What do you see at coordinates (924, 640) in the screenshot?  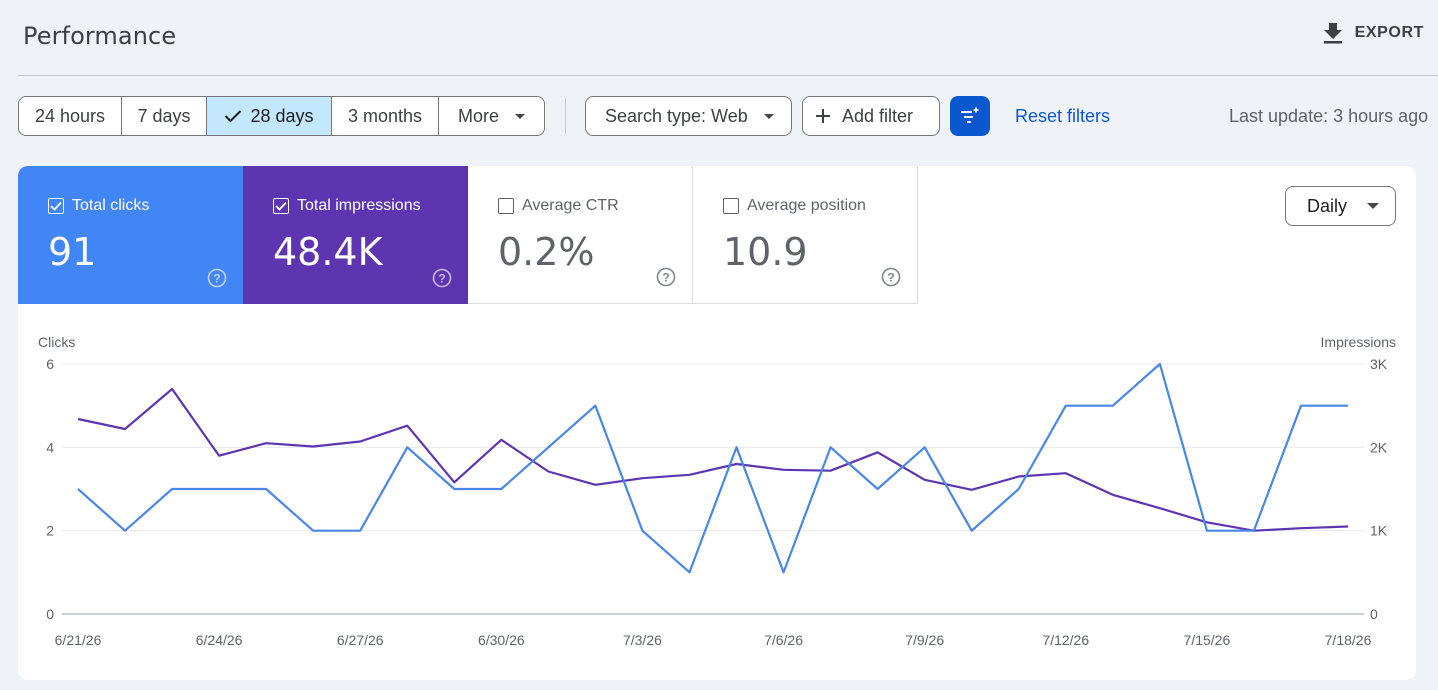 I see `x-tick-label: 7/9/26` at bounding box center [924, 640].